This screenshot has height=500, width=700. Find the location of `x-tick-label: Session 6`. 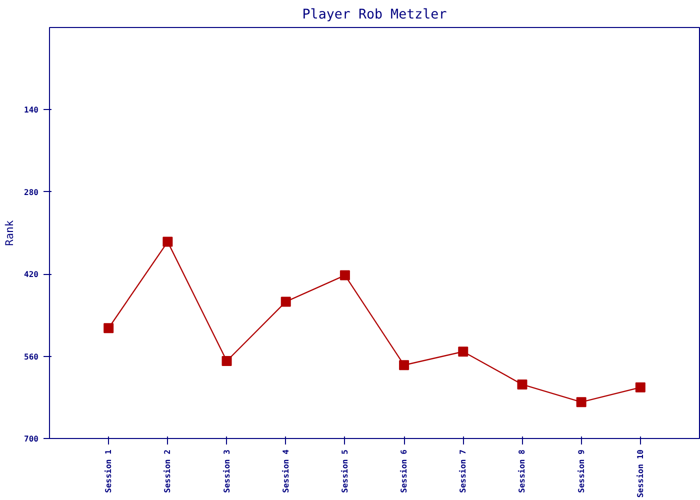

x-tick-label: Session 6 is located at coordinates (404, 471).